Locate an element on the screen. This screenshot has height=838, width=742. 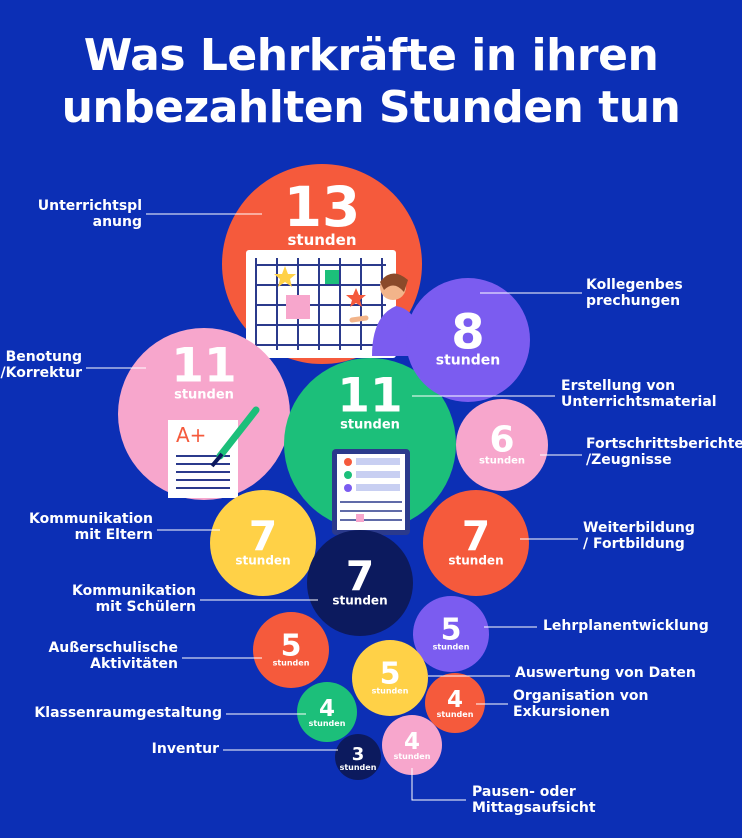
category-label: Auswertung von Daten is located at coordinates (605, 673).